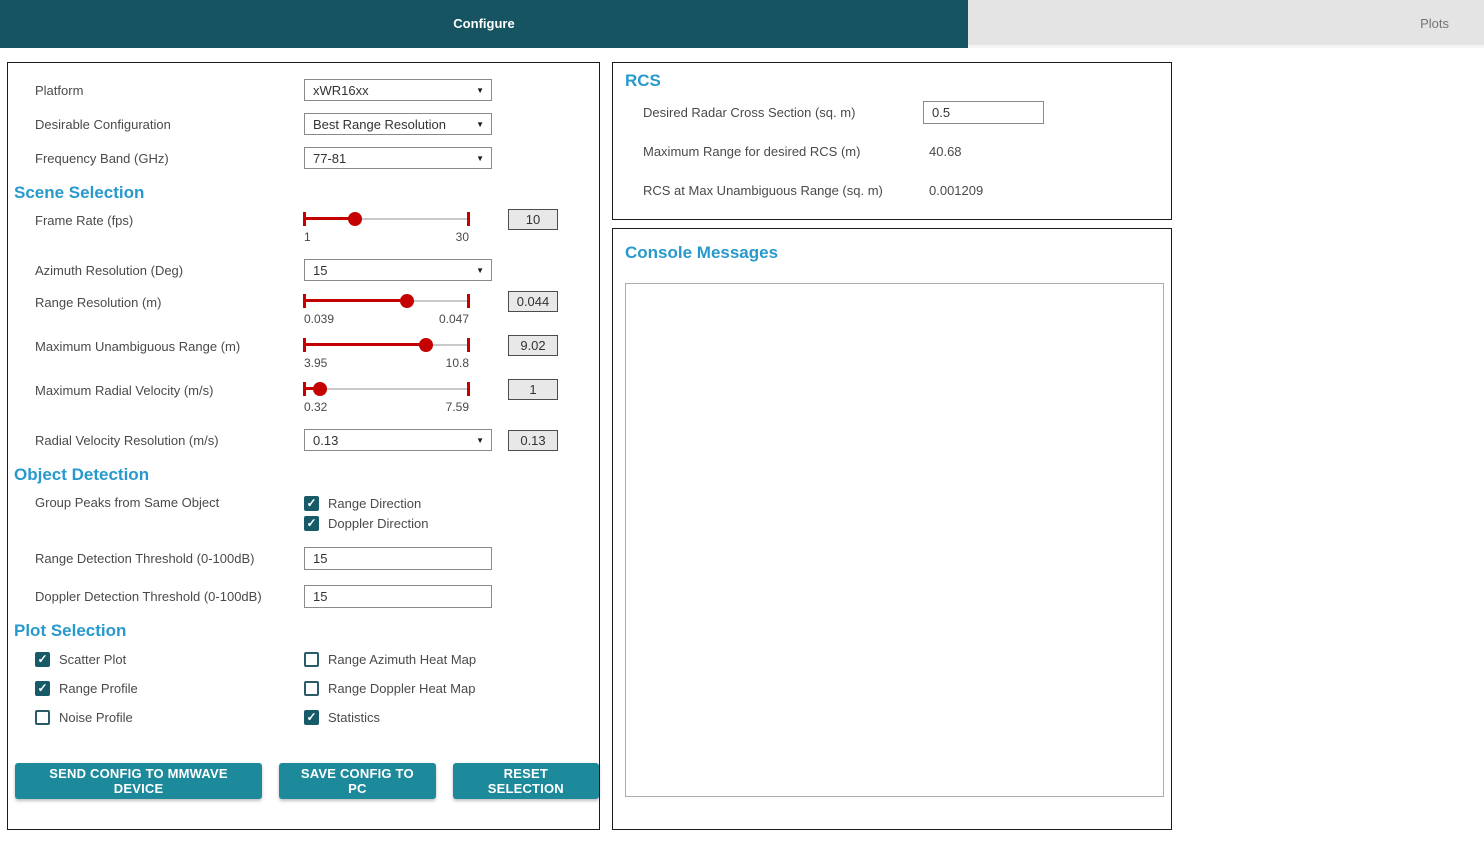 The image size is (1484, 854). Describe the element at coordinates (307, 237) in the screenshot. I see `frame-rate-min: 1` at that location.